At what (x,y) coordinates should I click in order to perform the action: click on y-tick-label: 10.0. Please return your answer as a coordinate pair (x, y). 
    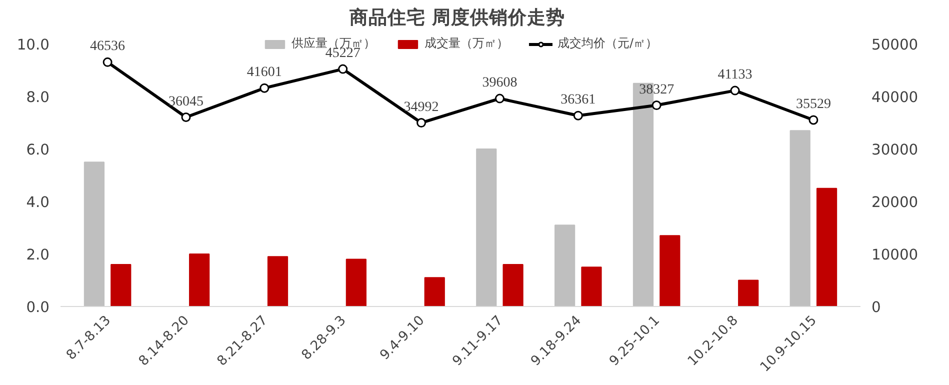
    Looking at the image, I should click on (33, 45).